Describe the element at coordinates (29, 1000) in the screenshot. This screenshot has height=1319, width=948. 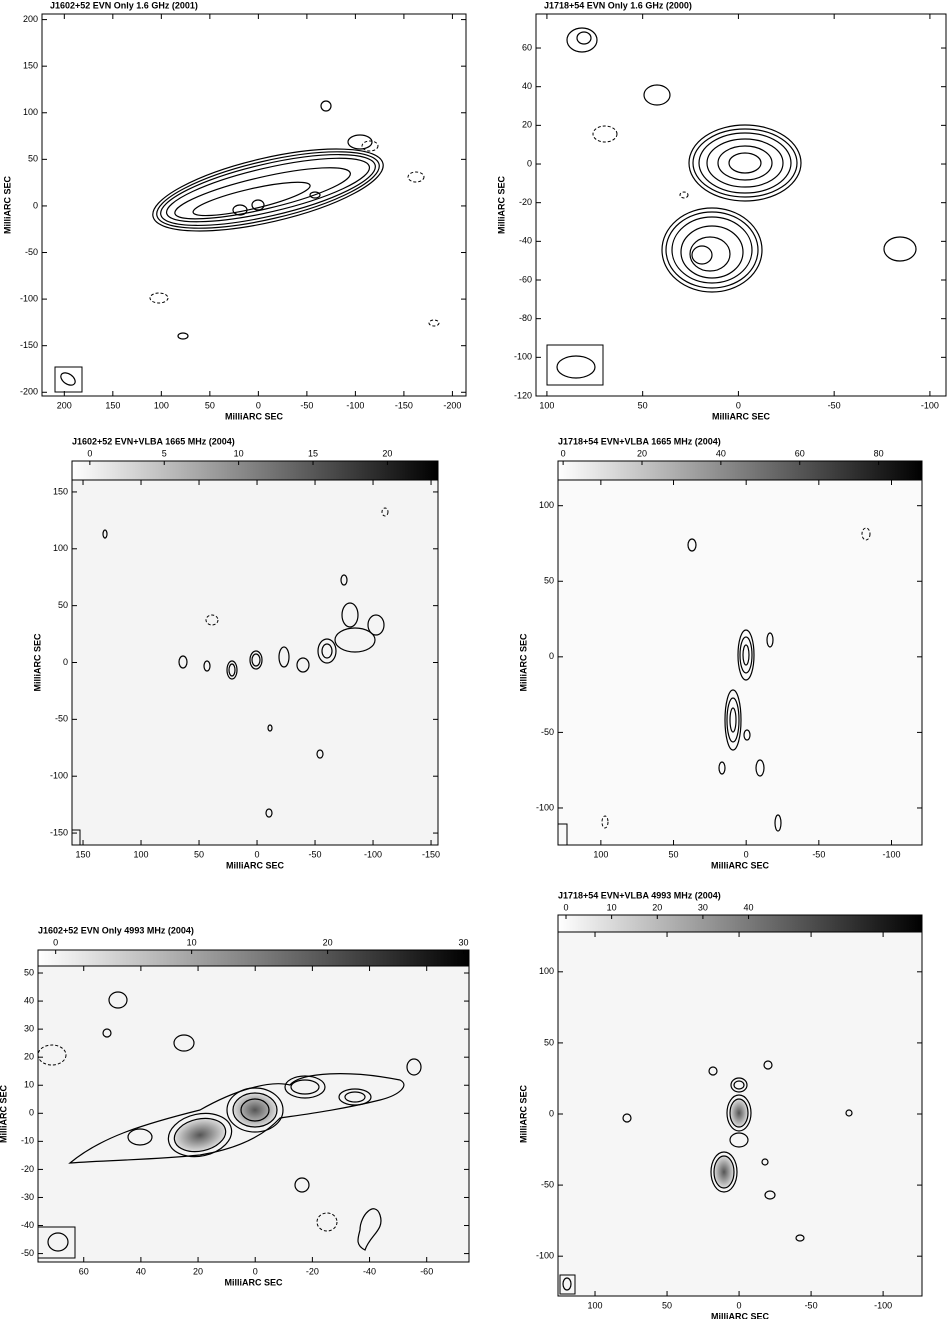
I see `y-tick-label: 40` at that location.